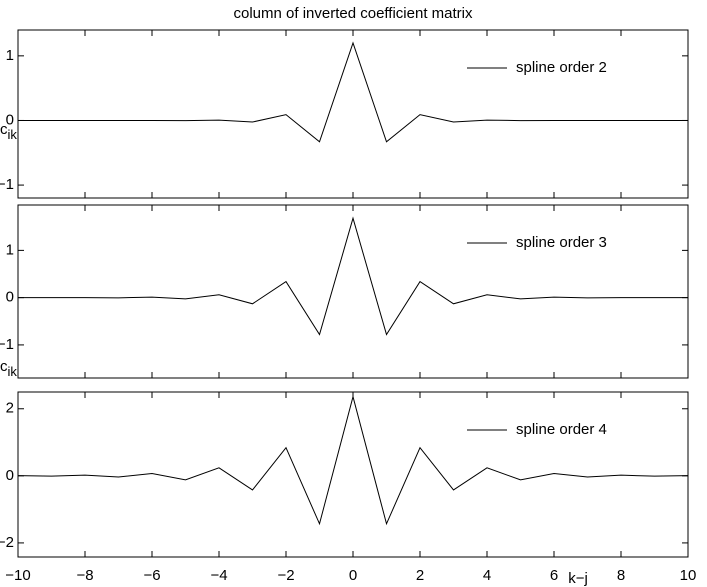 Image resolution: width=707 pixels, height=587 pixels. What do you see at coordinates (420, 575) in the screenshot?
I see `x-tick-label: 2` at bounding box center [420, 575].